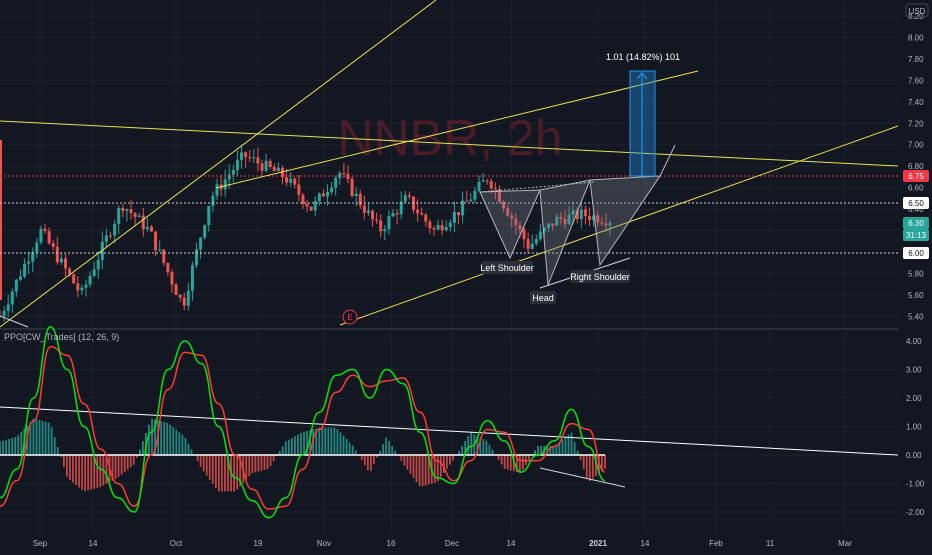  I want to click on ppo-trendline-down, so click(449, 431).